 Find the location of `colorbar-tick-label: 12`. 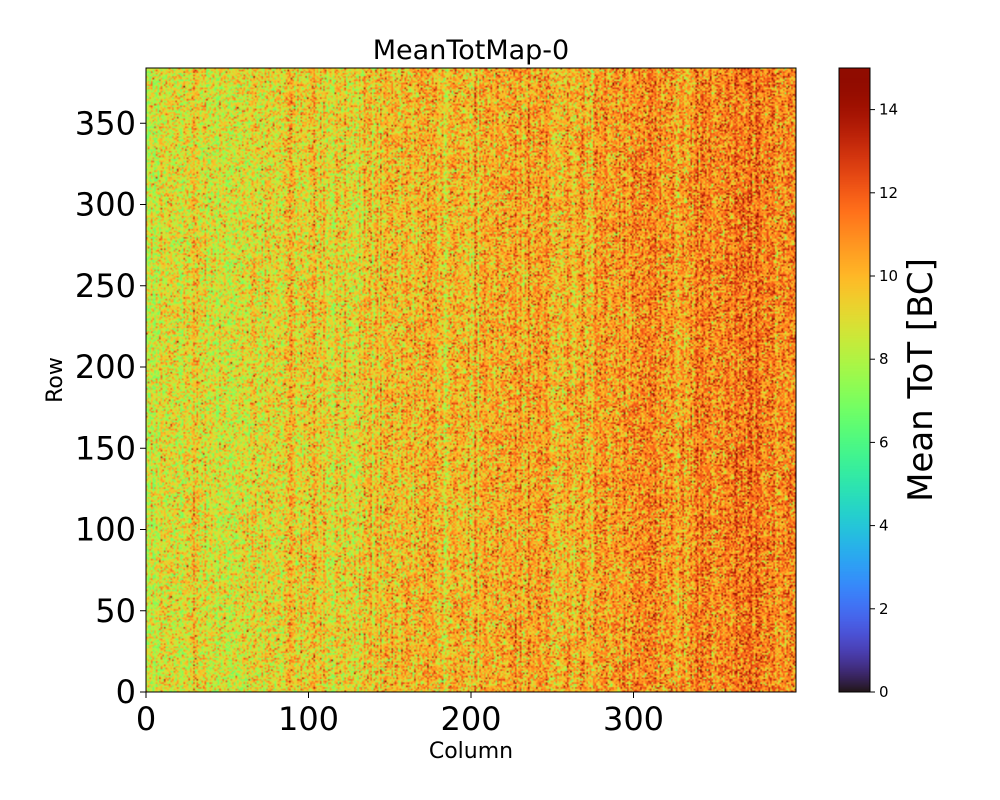

colorbar-tick-label: 12 is located at coordinates (888, 193).